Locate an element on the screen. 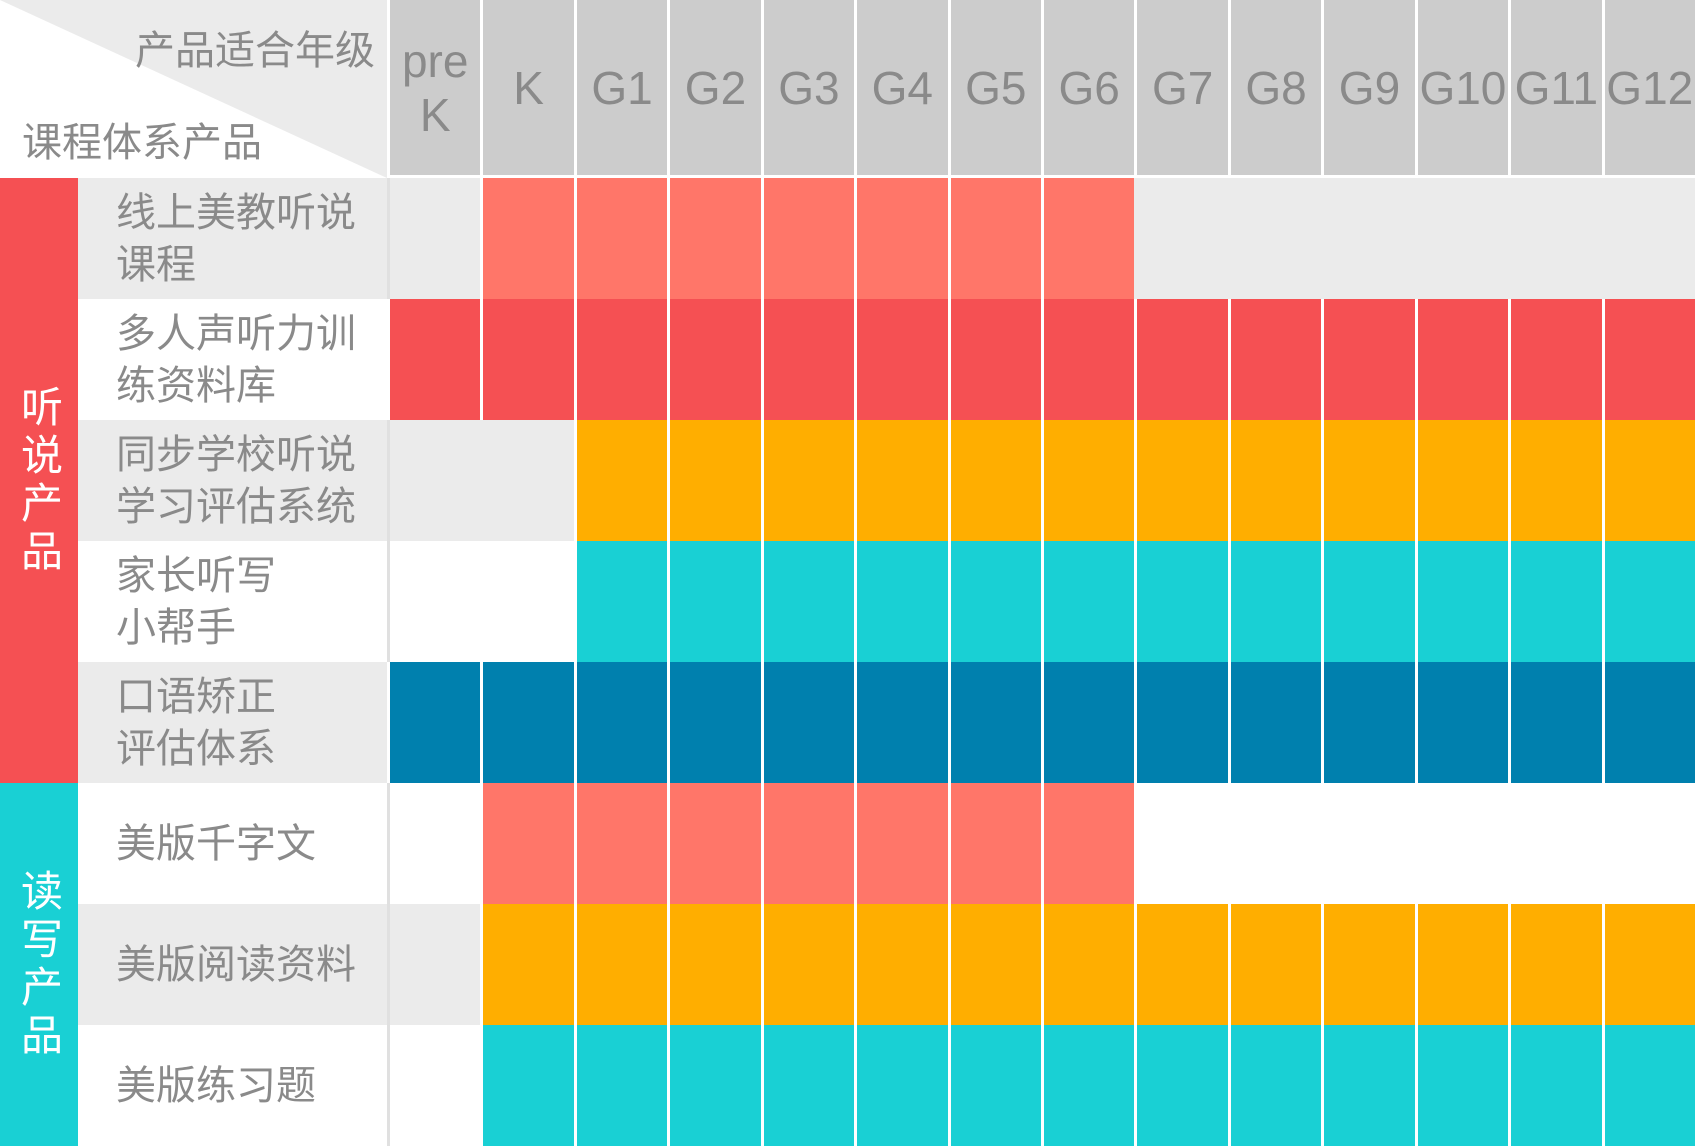 The image size is (1695, 1148). product-label: 同步学校听说 学习评估系统 is located at coordinates (232, 480).